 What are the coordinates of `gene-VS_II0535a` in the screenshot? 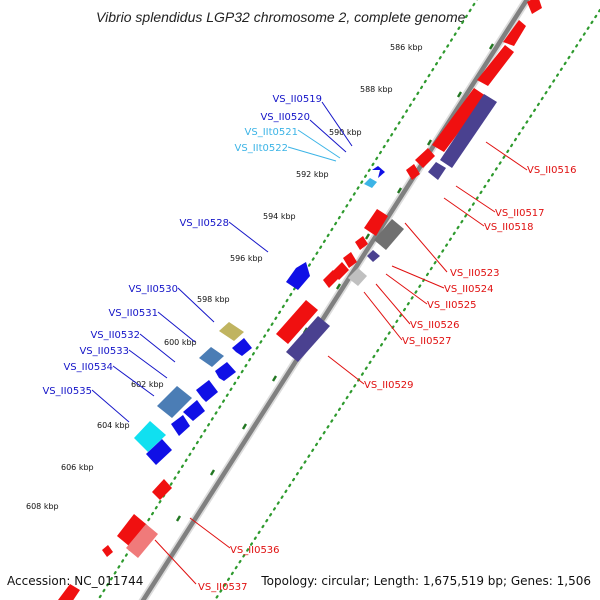 It's located at (180, 425).